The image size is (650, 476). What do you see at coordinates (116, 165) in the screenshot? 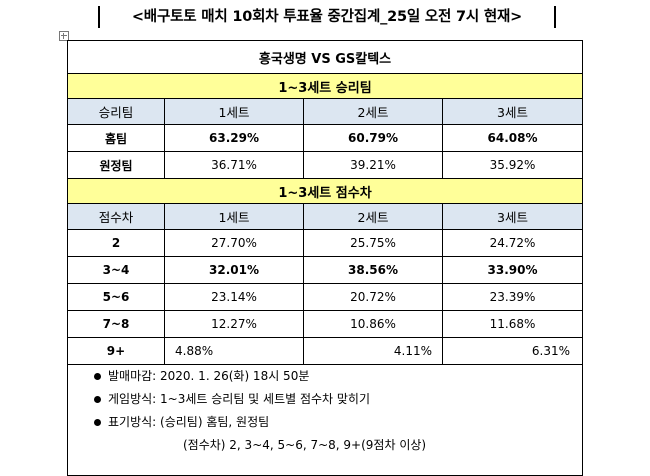
I see `row-label: 원정팀` at bounding box center [116, 165].